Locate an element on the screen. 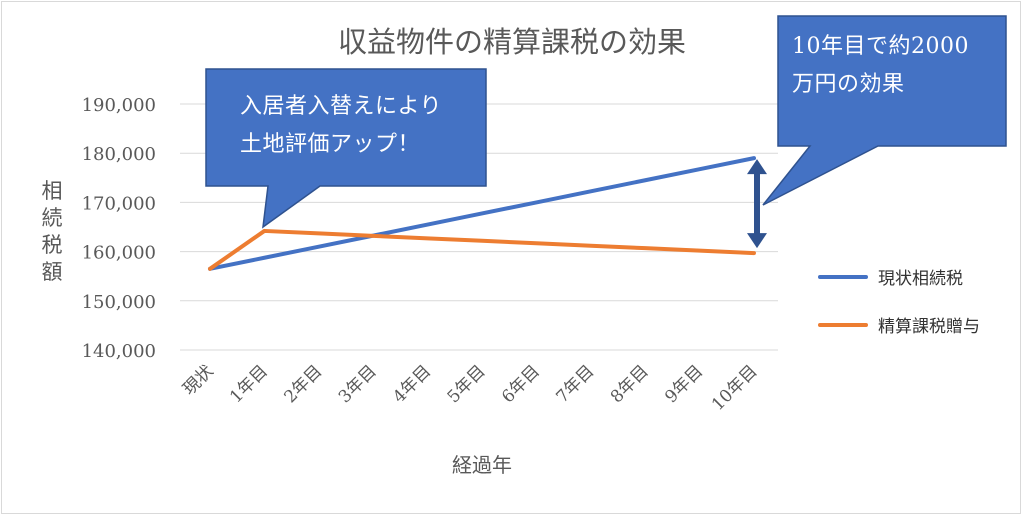 This screenshot has width=1024, height=517. x-tick-label: 10年目 is located at coordinates (734, 387).